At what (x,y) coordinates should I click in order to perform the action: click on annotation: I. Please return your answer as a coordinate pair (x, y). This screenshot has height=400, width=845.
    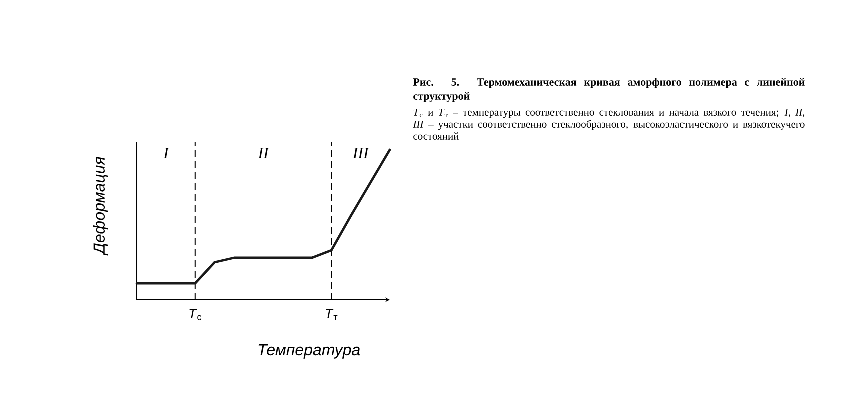
    Looking at the image, I should click on (166, 153).